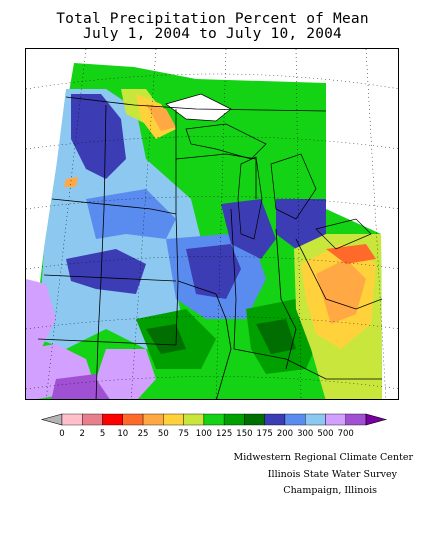 This screenshot has height=550, width=425. Describe the element at coordinates (183, 434) in the screenshot. I see `legend-label: 75` at that location.